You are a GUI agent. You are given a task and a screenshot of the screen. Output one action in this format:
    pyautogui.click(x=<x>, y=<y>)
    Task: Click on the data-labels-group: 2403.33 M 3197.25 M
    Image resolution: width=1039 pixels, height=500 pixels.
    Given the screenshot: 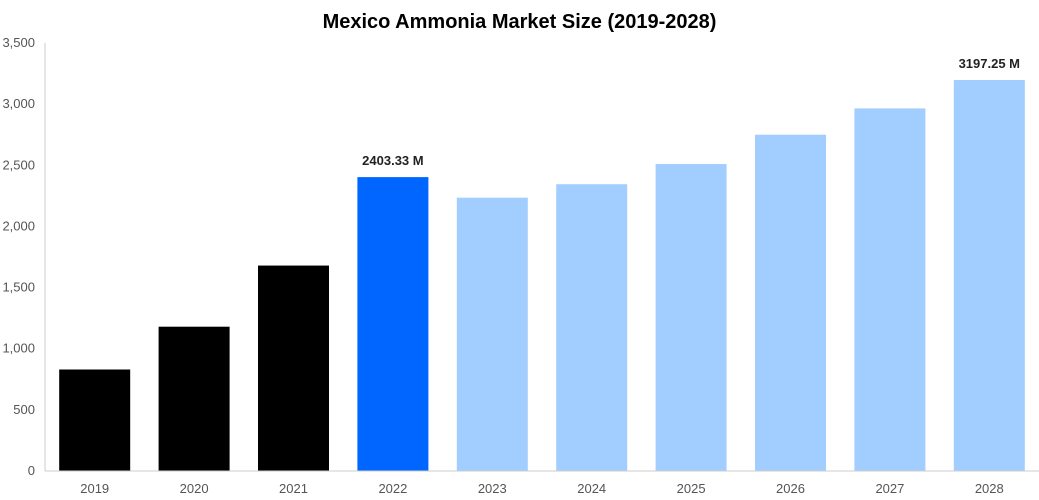 What is the action you would take?
    pyautogui.click(x=691, y=112)
    